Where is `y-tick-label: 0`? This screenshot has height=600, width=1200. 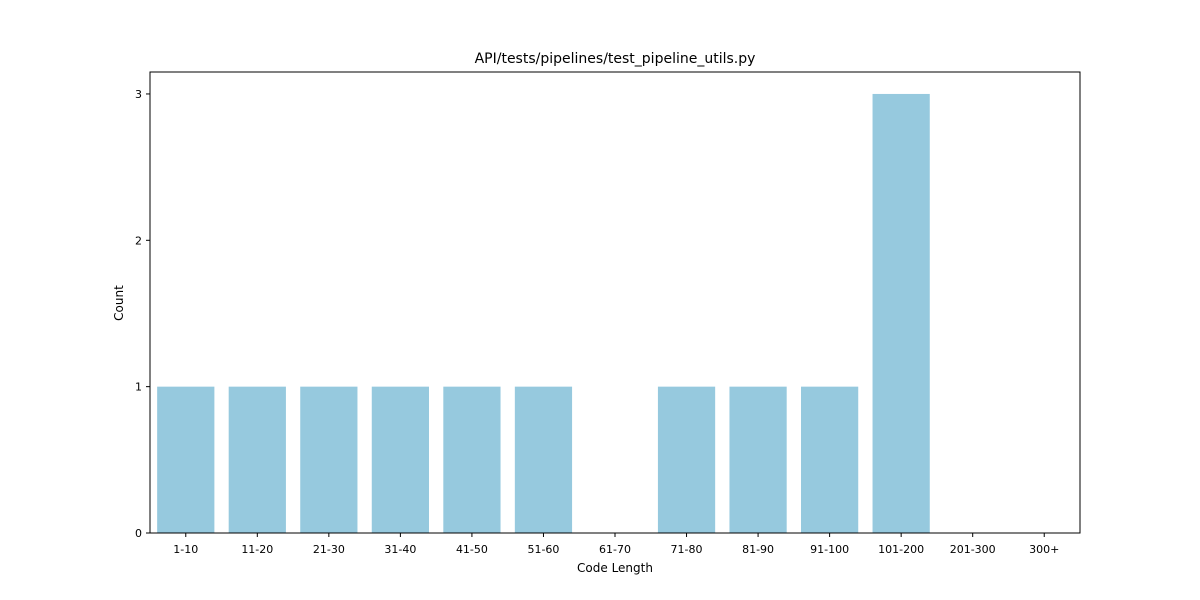 y-tick-label: 0 is located at coordinates (138, 533).